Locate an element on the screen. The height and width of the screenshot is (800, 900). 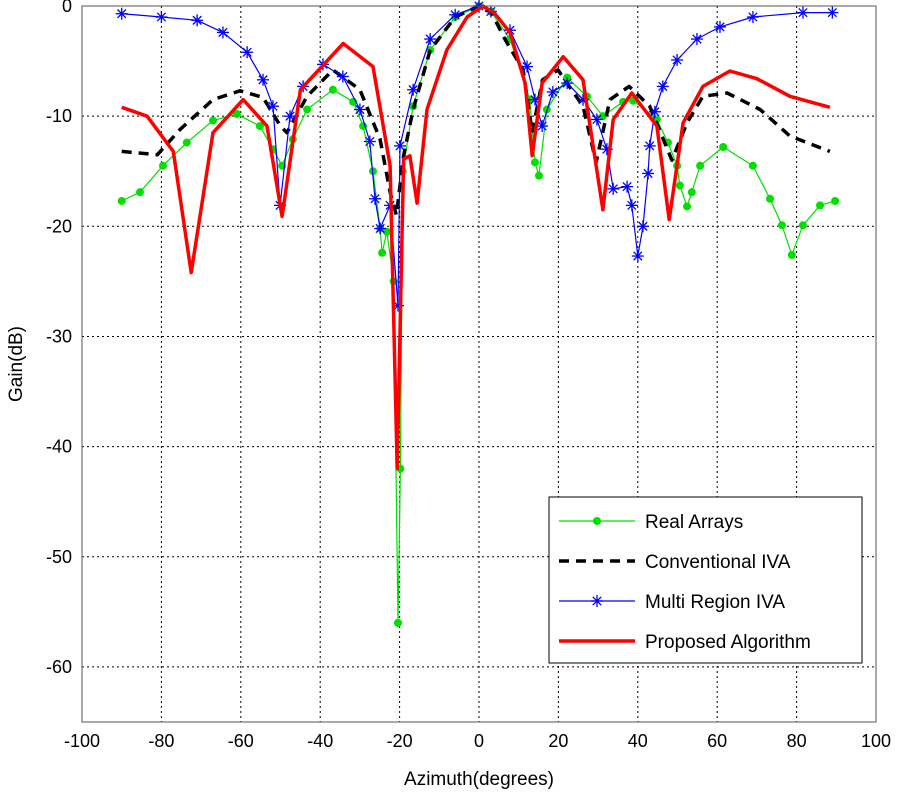
legend-label: Proposed Algorithm is located at coordinates (728, 642).